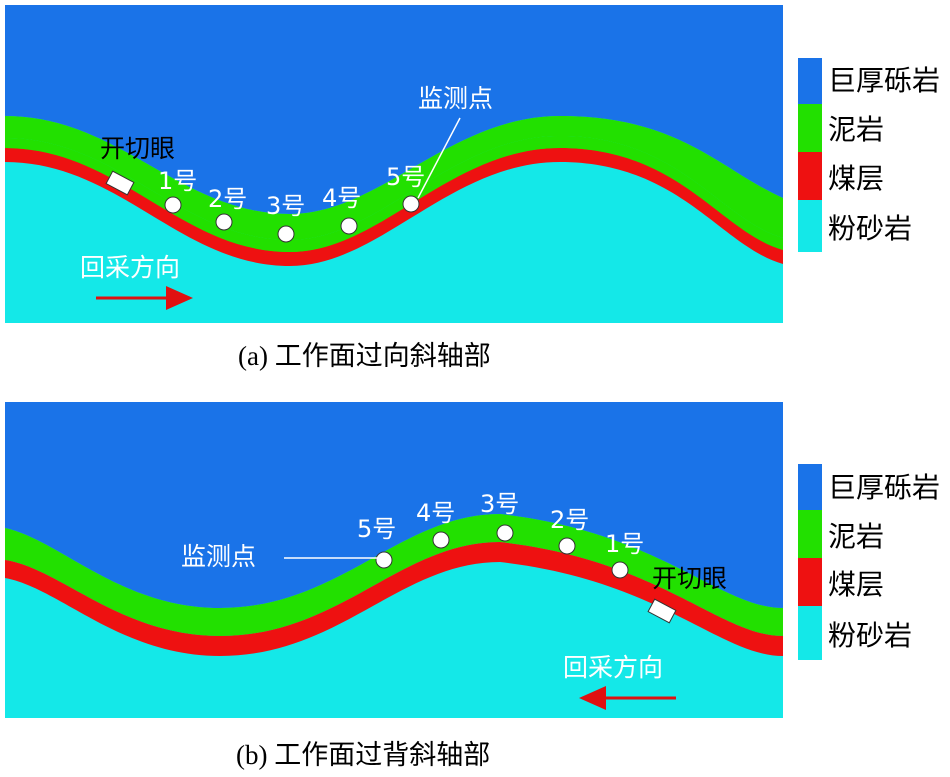  What do you see at coordinates (870, 635) in the screenshot?
I see `legend-text-siltstone-b: 粉砂岩` at bounding box center [870, 635].